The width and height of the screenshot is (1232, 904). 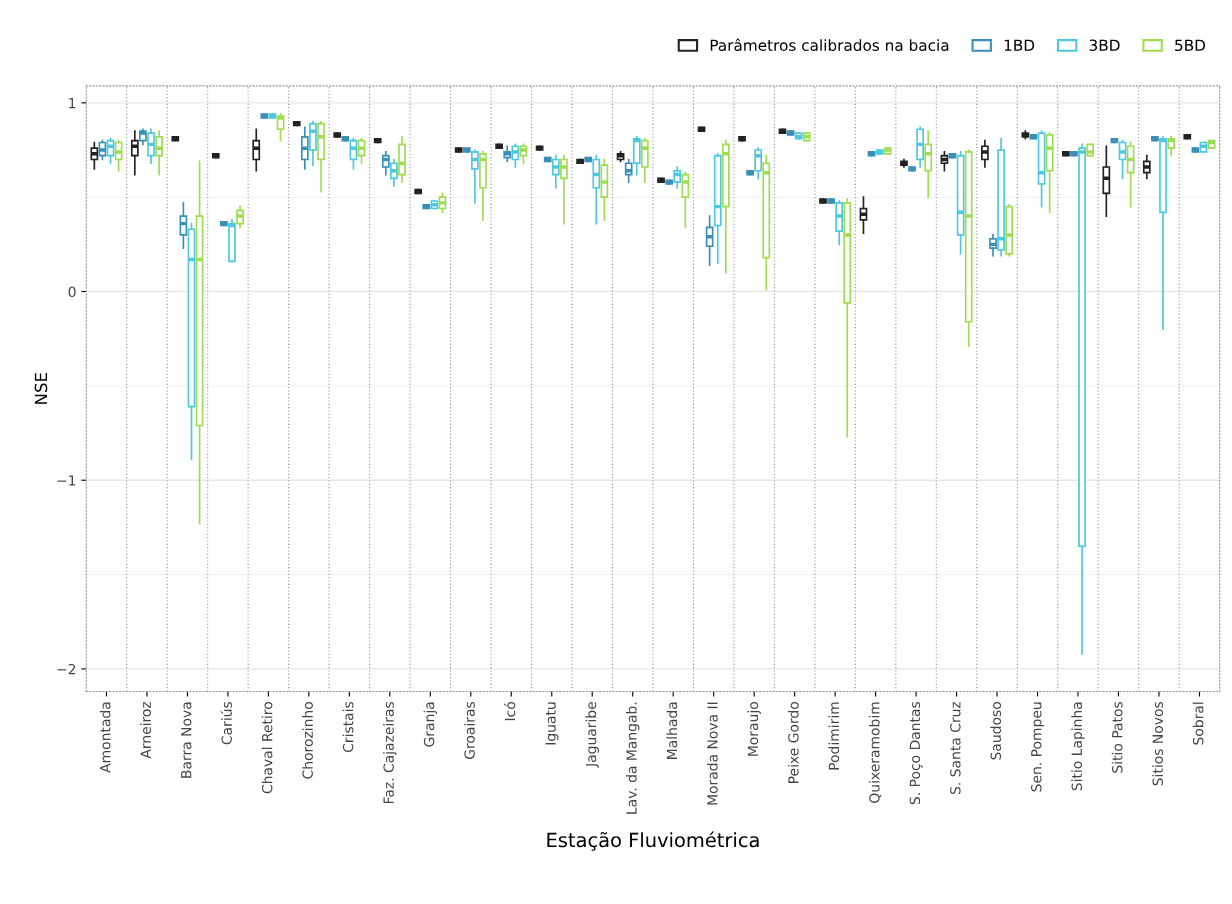 What do you see at coordinates (1198, 723) in the screenshot?
I see `x-tick-label: Sobral` at bounding box center [1198, 723].